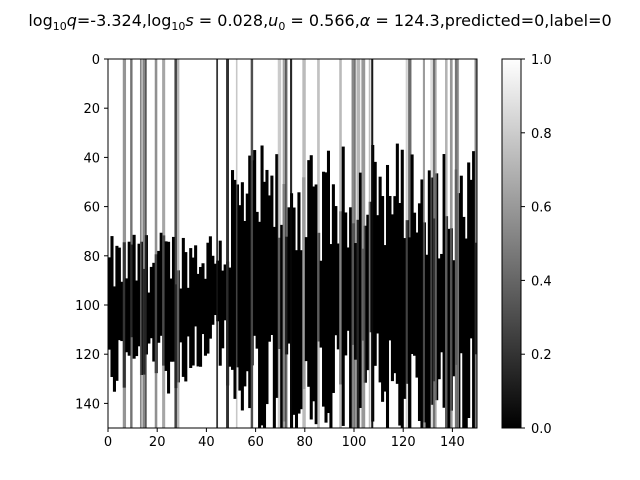 This screenshot has height=480, width=640. Describe the element at coordinates (354, 442) in the screenshot. I see `x-tick-label: 100` at that location.